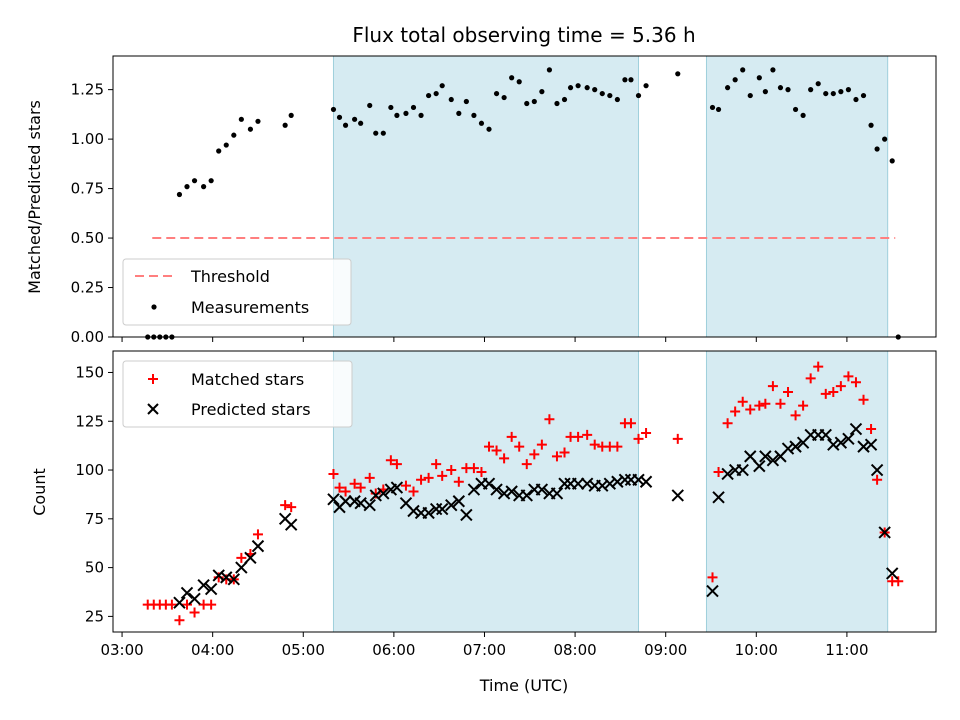  Describe the element at coordinates (230, 276) in the screenshot. I see `threshold-legend-label: Threshold` at that location.